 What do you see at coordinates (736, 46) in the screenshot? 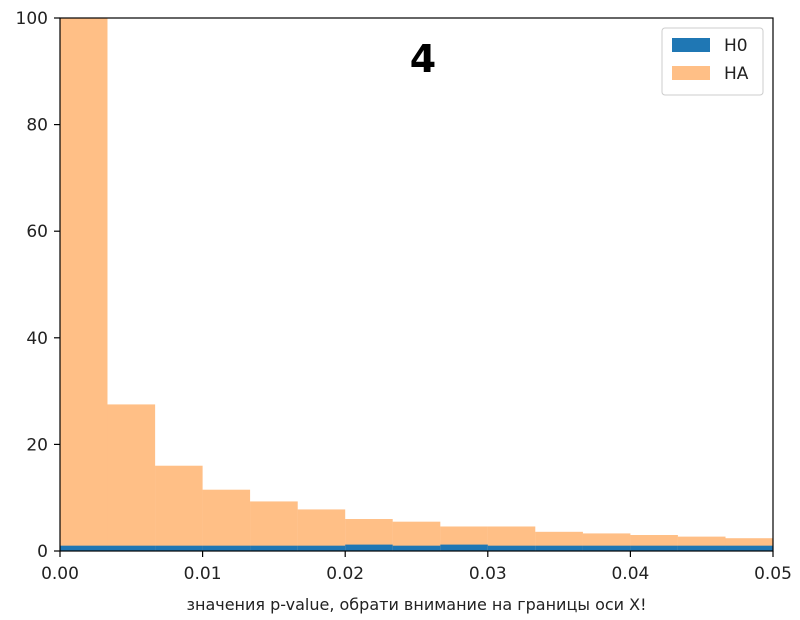
I see `legend-label-h0: H0` at bounding box center [736, 46].